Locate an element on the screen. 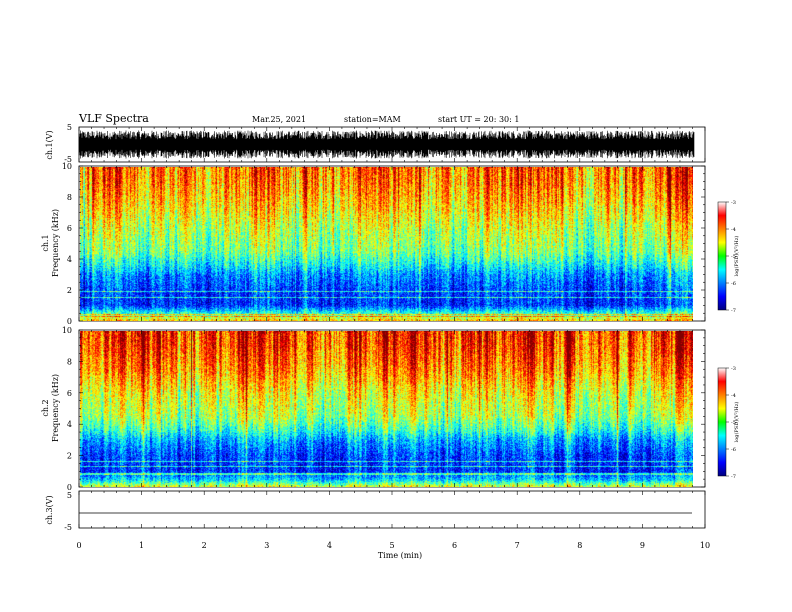  ch1-spectrogram-ylabel-channel: ch.1 is located at coordinates (45, 242).